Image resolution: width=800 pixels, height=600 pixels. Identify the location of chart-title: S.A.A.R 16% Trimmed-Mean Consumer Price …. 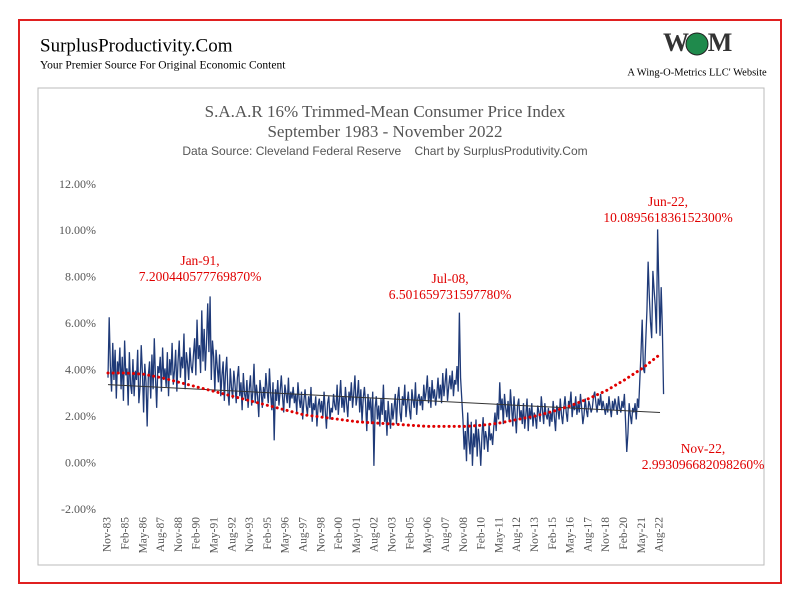
(385, 111).